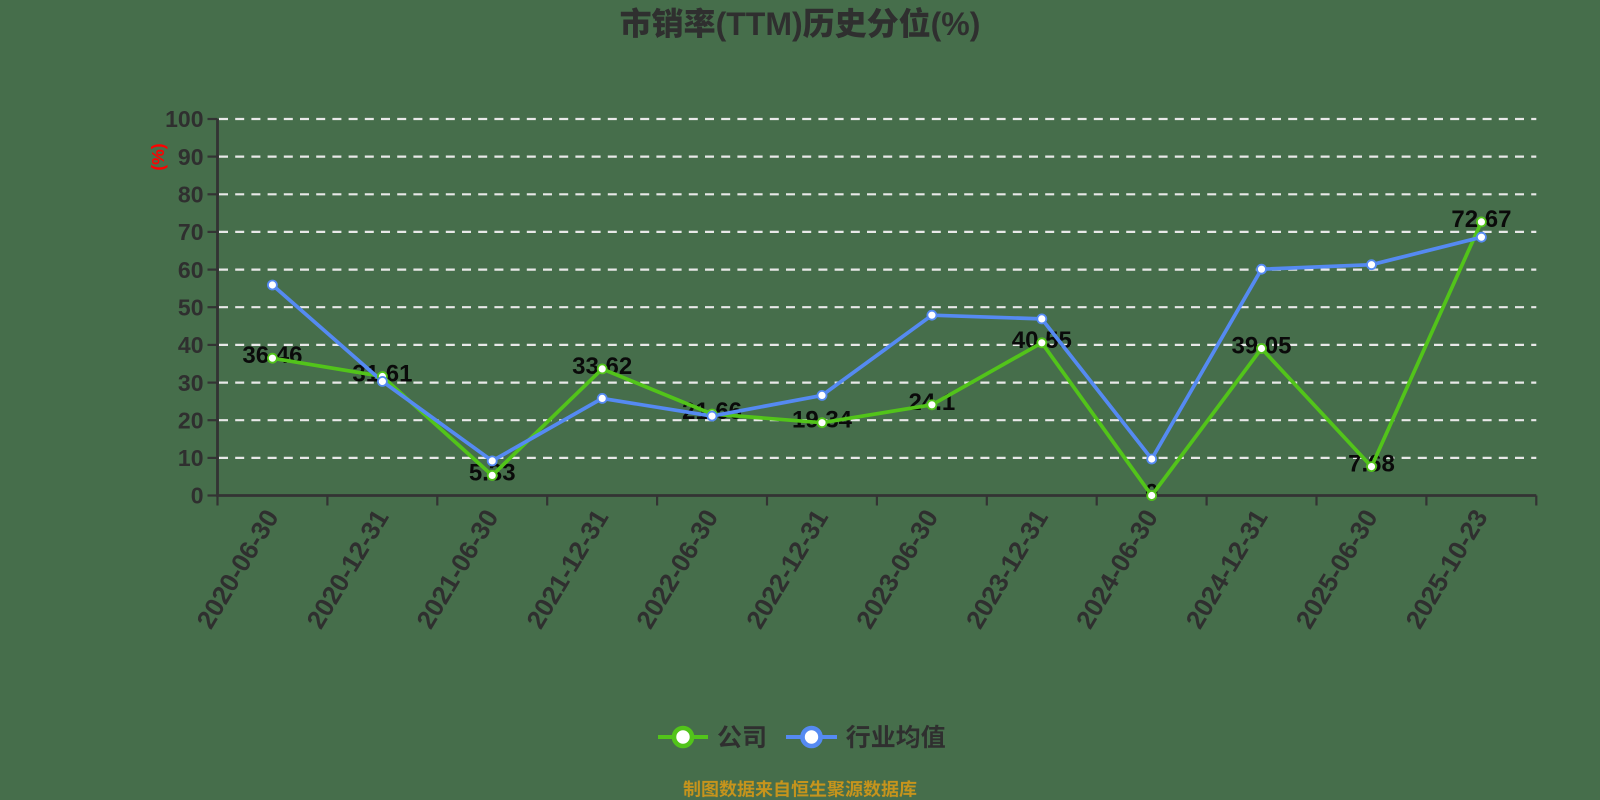 The image size is (1600, 800). I want to click on svg-text: 20, so click(191, 420).